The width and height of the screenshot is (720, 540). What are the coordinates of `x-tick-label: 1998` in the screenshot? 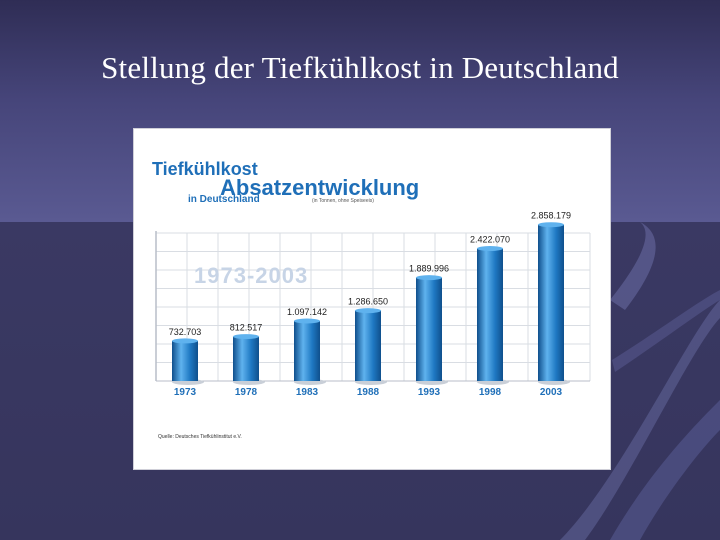 It's located at (490, 392).